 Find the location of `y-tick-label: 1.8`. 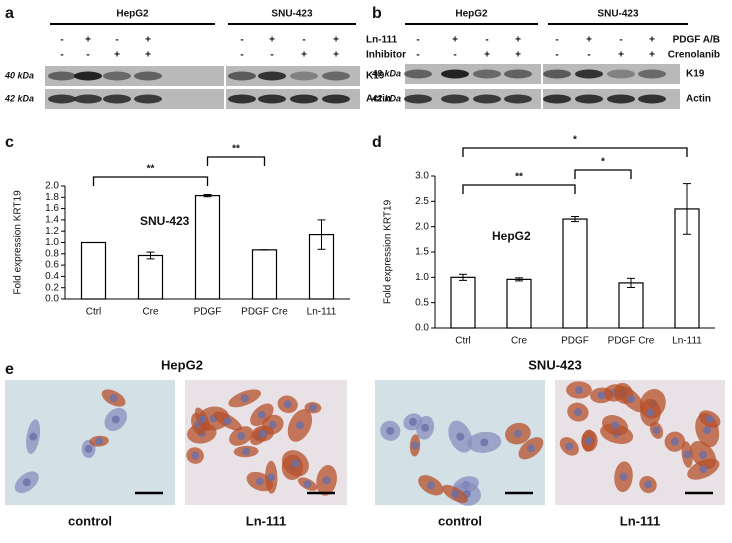

y-tick-label: 1.8 is located at coordinates (52, 197).